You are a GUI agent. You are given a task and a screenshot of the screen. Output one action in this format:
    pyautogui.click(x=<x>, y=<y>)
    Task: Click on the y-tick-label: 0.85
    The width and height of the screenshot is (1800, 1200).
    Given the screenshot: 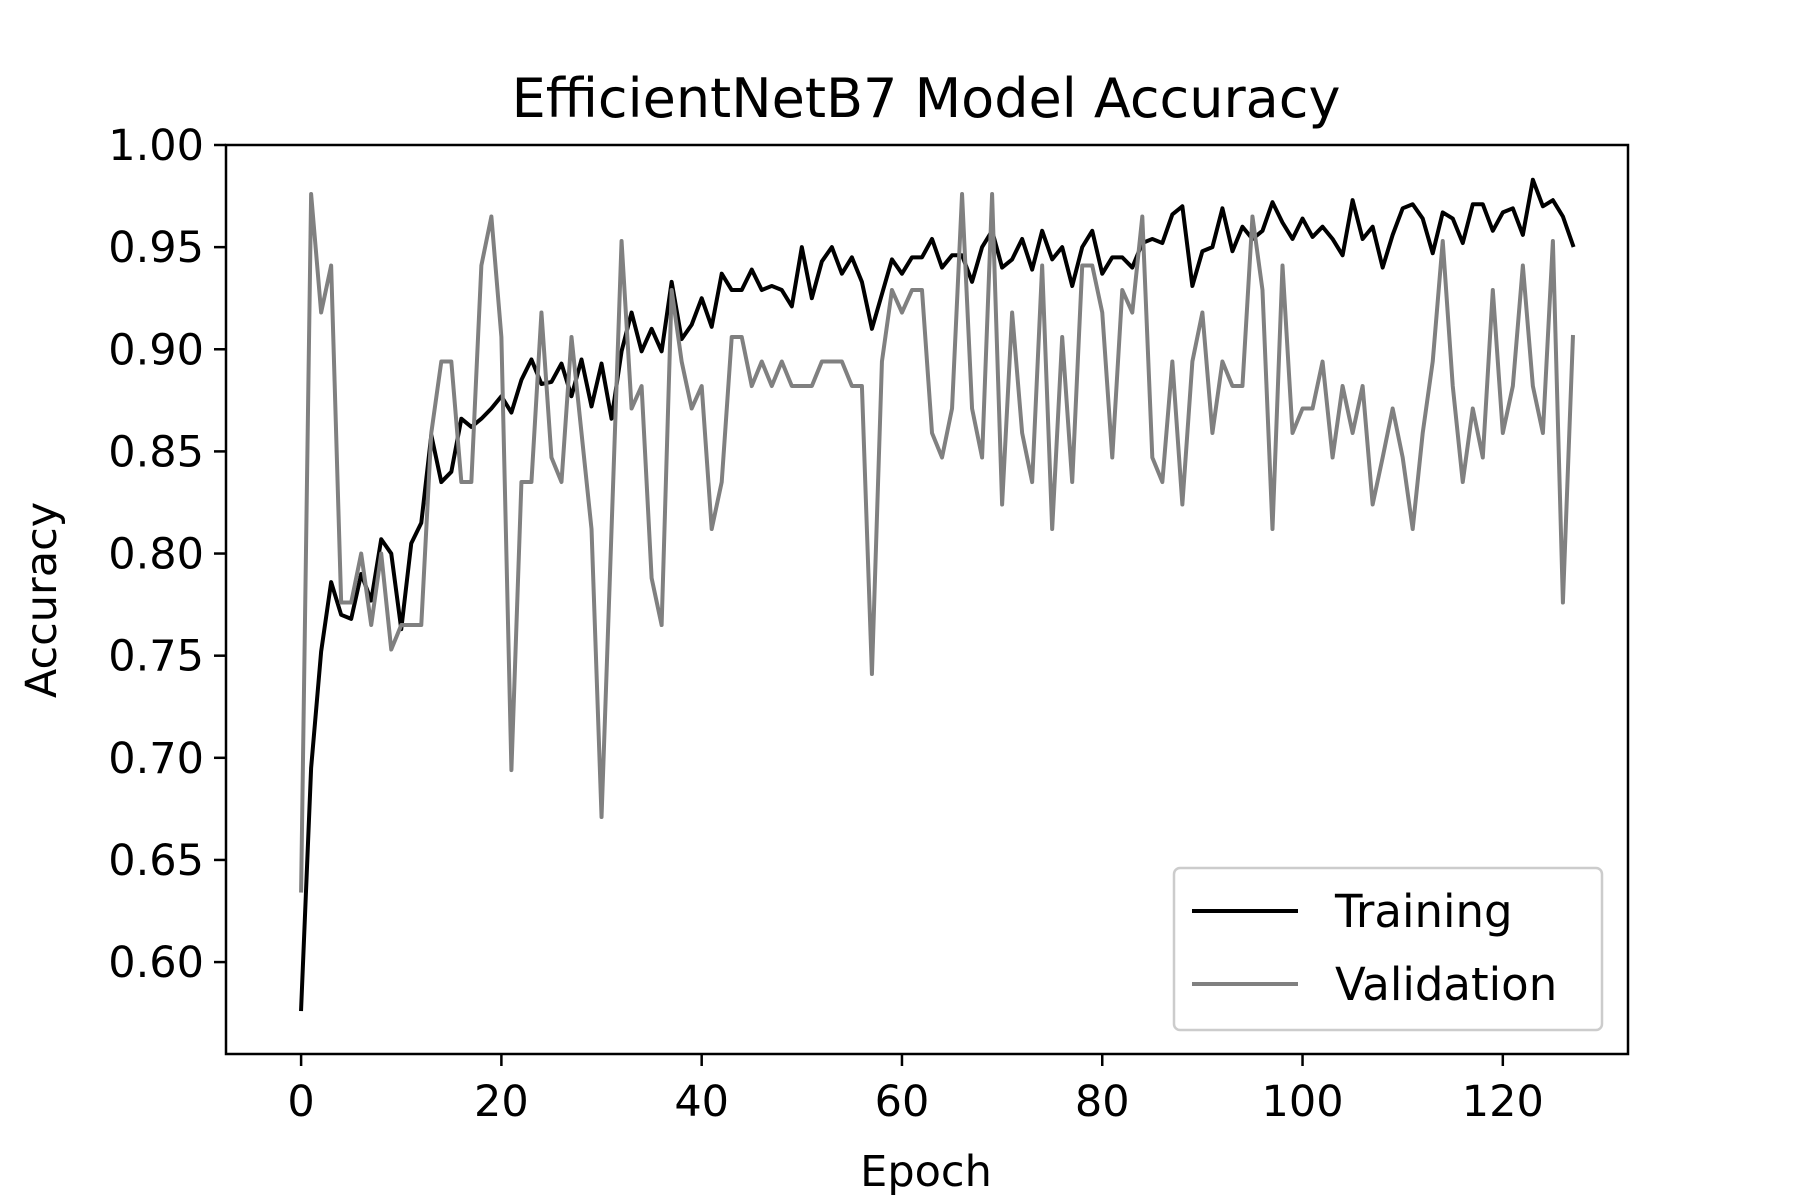 What is the action you would take?
    pyautogui.click(x=156, y=452)
    